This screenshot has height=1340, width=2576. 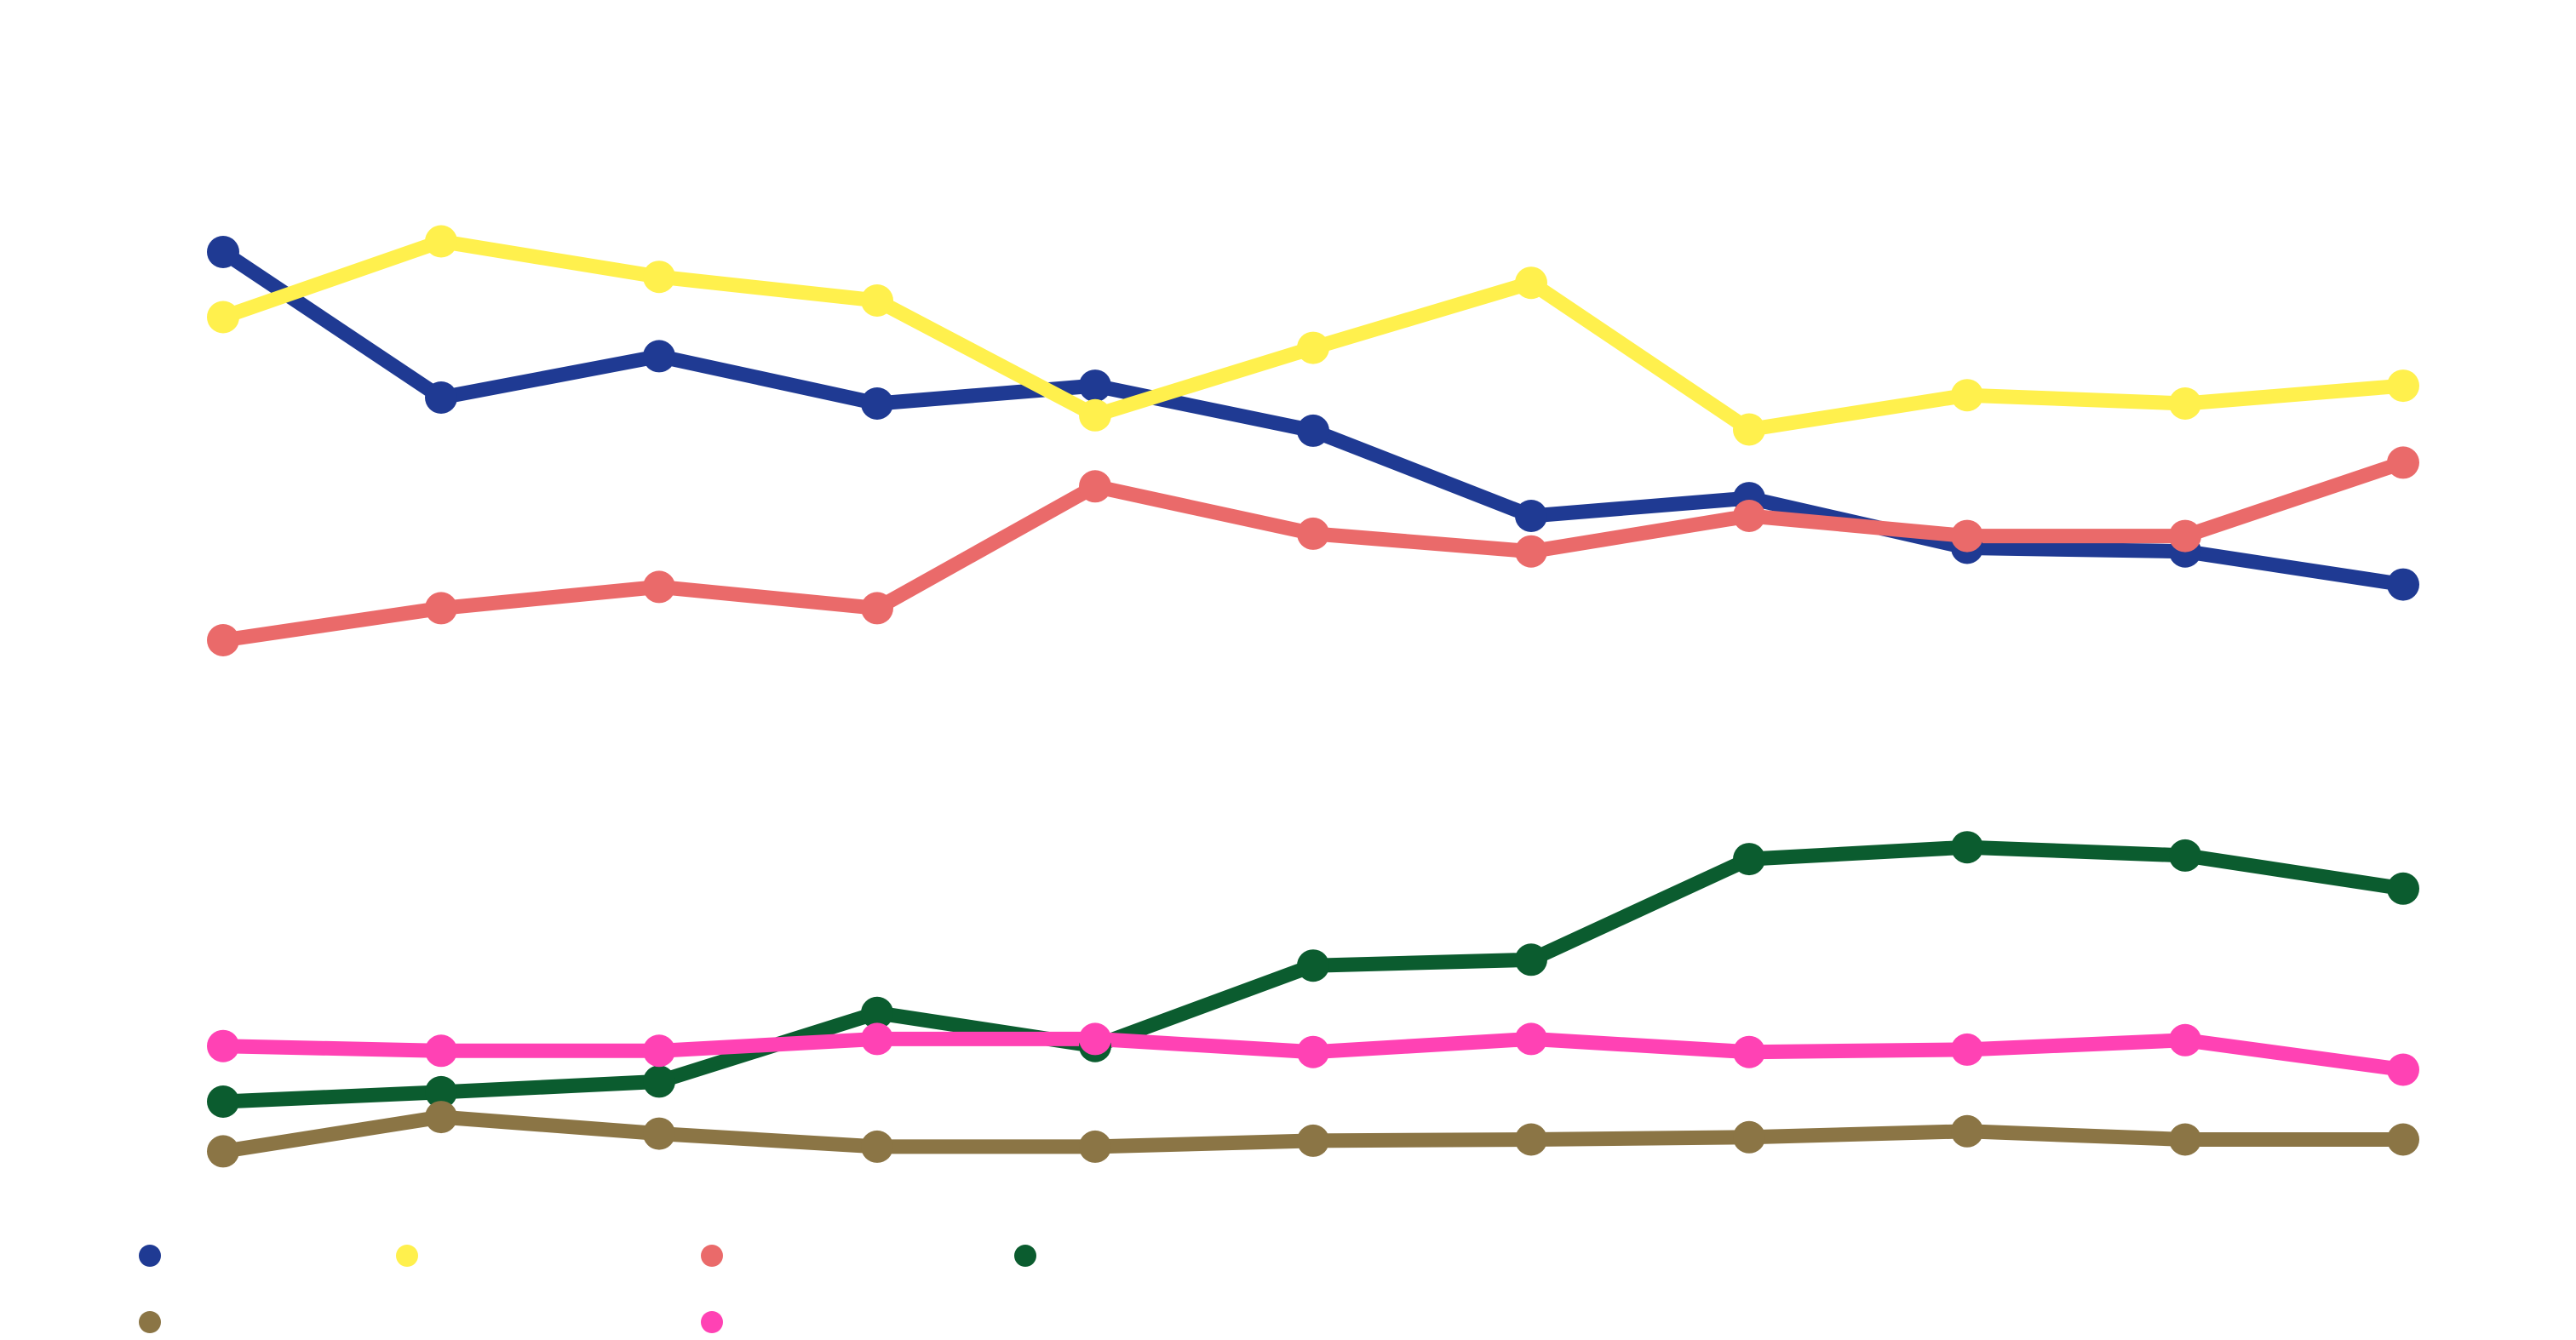 What do you see at coordinates (587, 1289) in the screenshot?
I see `legend` at bounding box center [587, 1289].